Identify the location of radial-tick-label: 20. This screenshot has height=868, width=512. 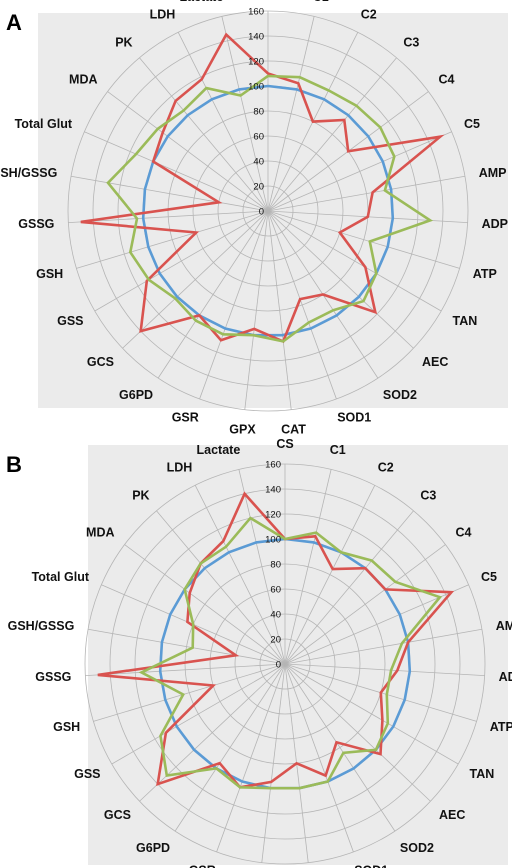
(258, 187).